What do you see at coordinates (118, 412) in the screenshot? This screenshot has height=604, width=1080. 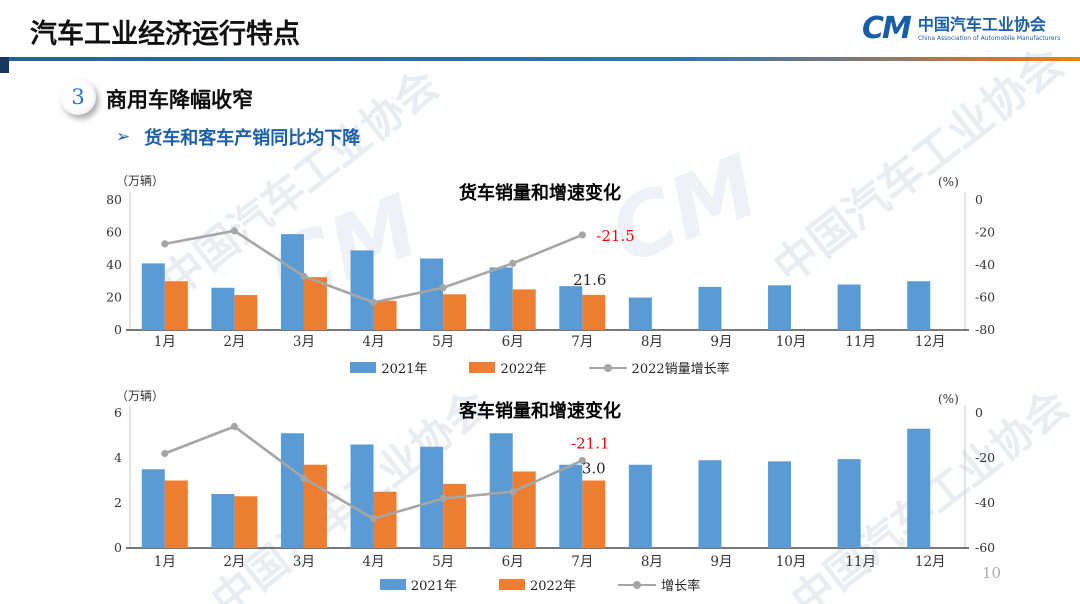 I see `svg-text: 6` at bounding box center [118, 412].